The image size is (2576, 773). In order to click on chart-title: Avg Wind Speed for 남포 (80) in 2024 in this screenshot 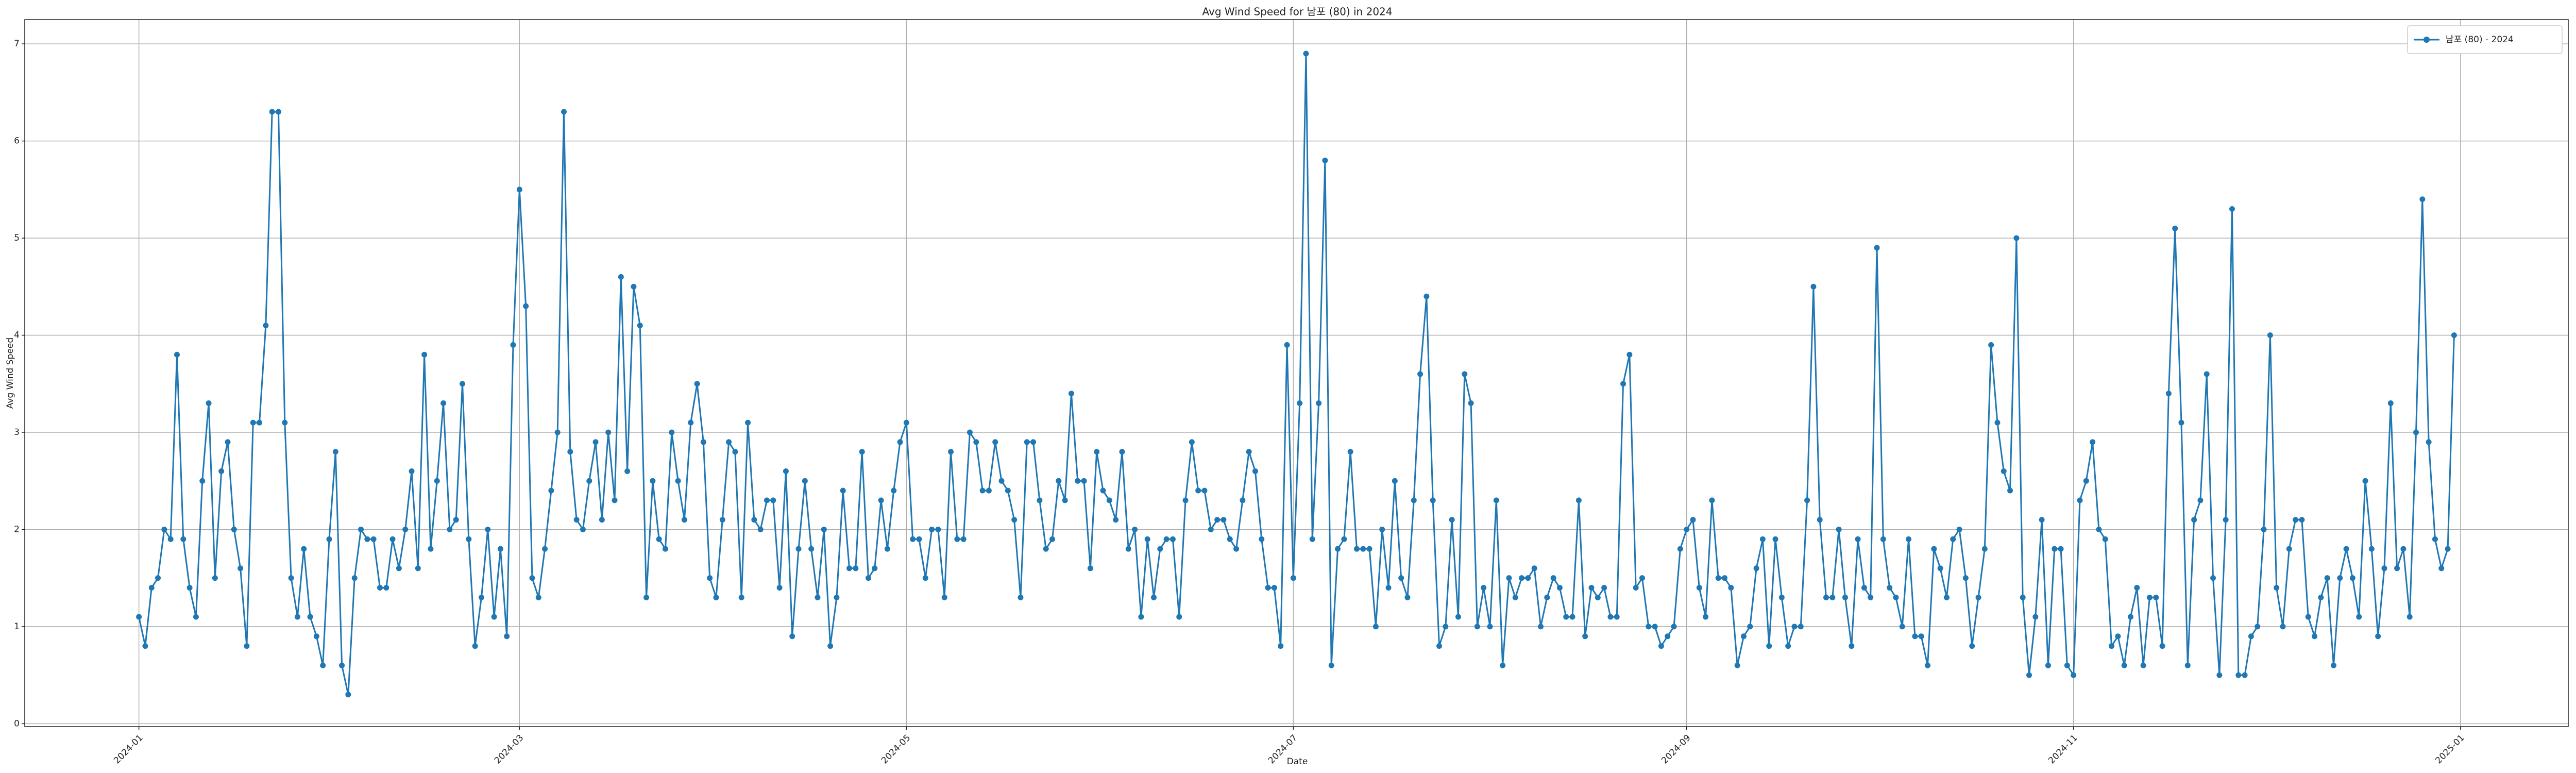, I will do `click(1297, 12)`.